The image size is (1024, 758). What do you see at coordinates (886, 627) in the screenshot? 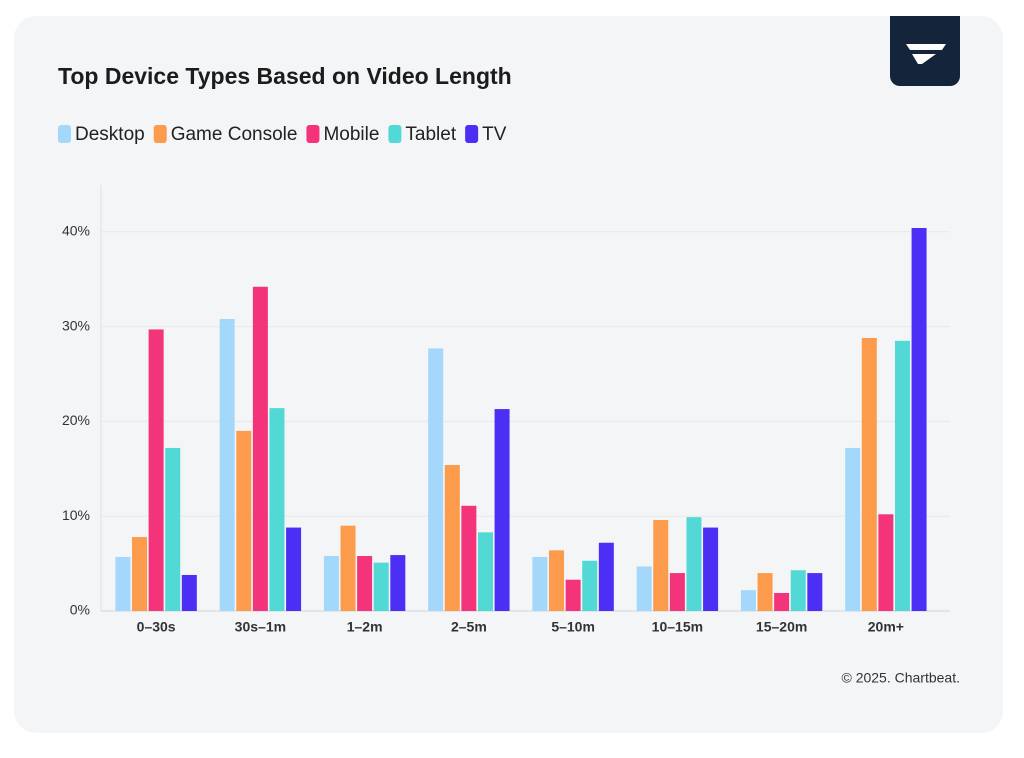
I see `x-tick-label: 20m+` at bounding box center [886, 627].